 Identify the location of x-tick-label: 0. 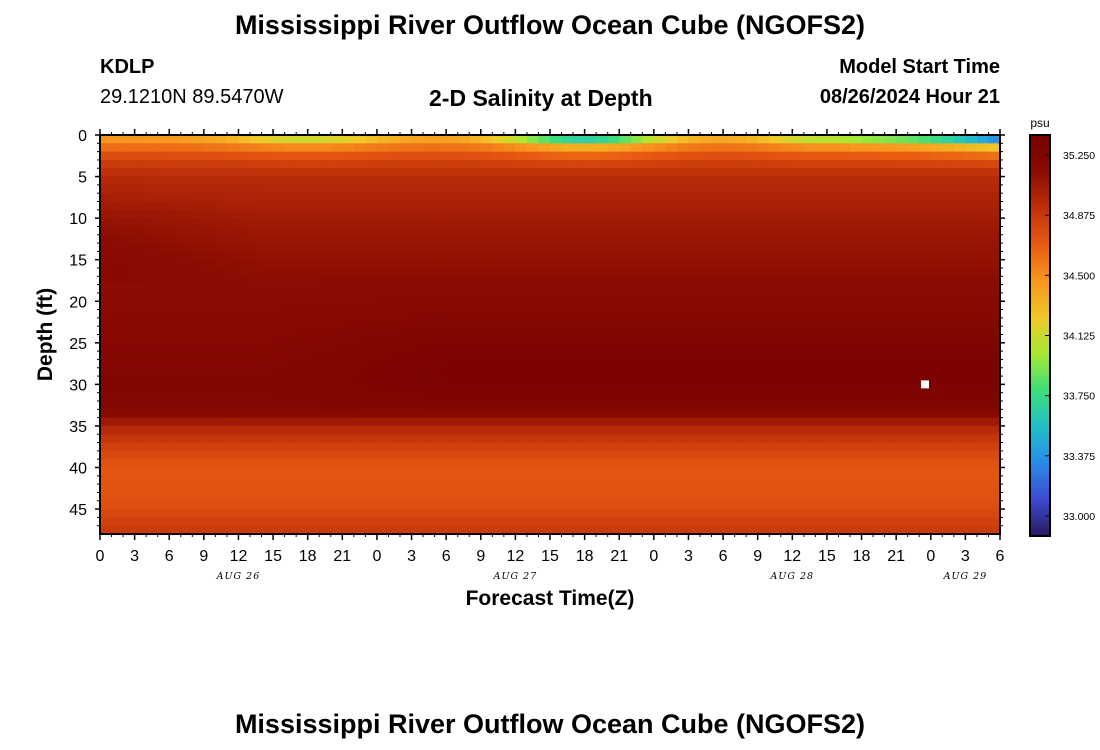
(376, 556).